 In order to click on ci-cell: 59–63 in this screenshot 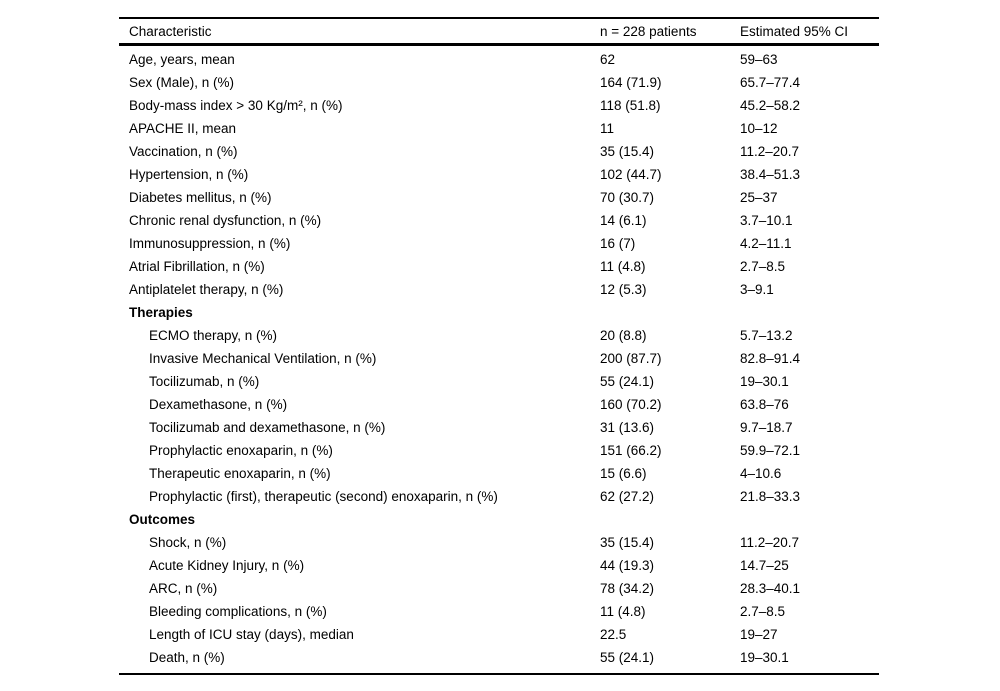, I will do `click(759, 59)`.